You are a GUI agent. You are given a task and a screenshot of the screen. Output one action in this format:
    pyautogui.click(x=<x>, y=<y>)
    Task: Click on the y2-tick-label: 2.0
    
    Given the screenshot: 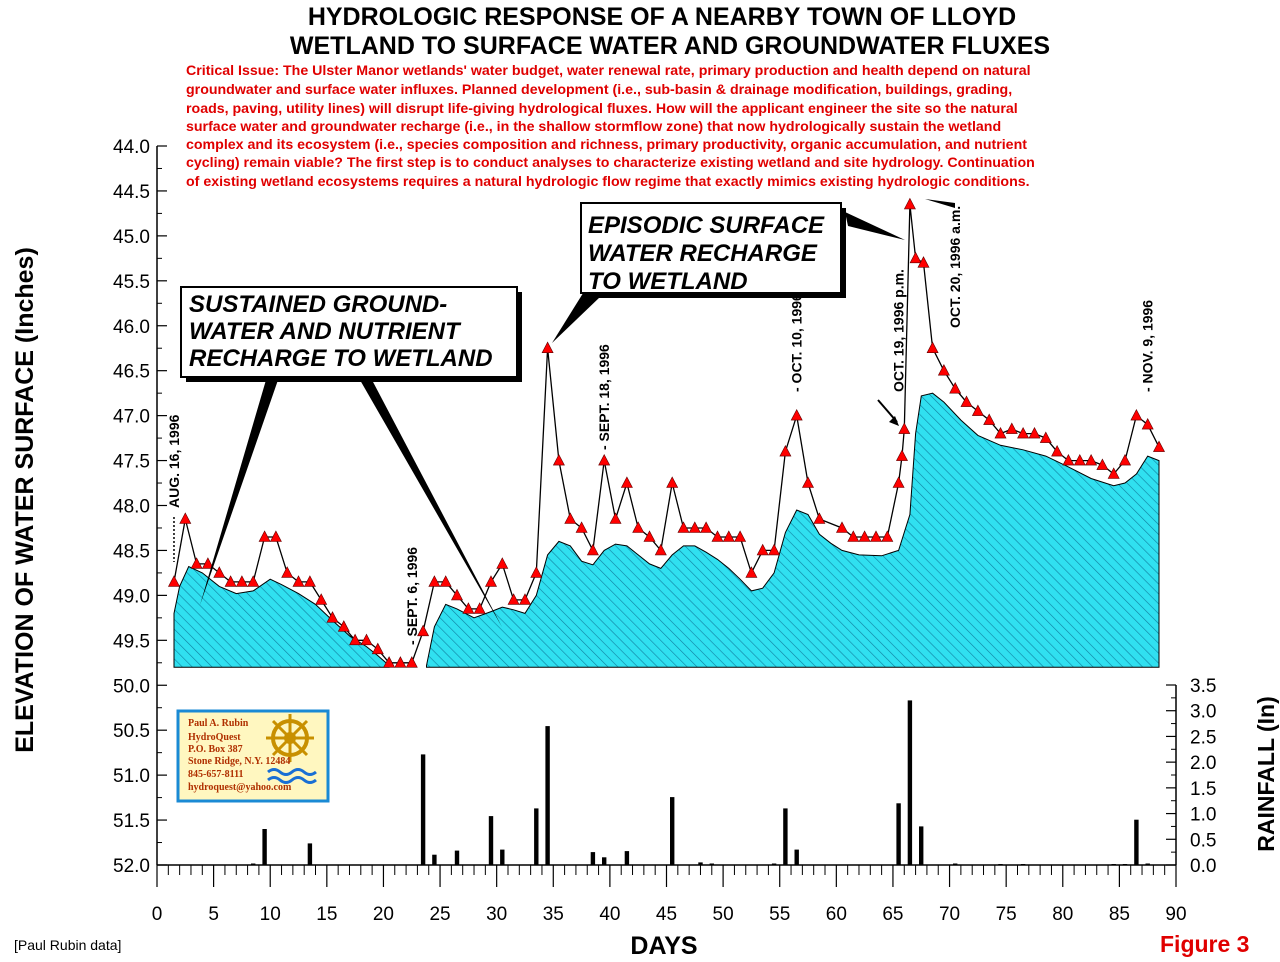 What is the action you would take?
    pyautogui.click(x=1203, y=763)
    